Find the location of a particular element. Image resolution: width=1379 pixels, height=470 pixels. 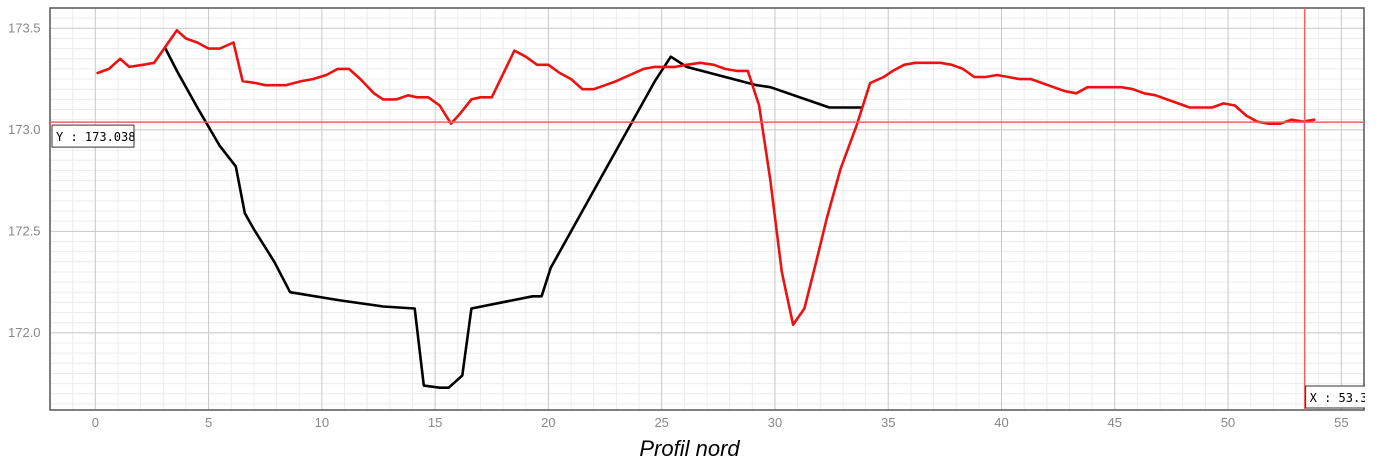

x-tick-label: 40 is located at coordinates (1001, 422).